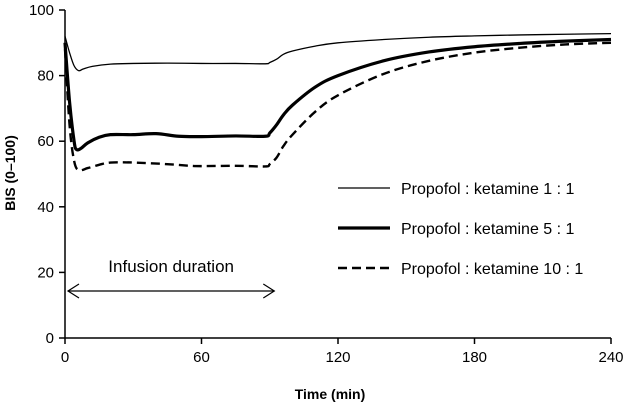  What do you see at coordinates (171, 266) in the screenshot?
I see `infusion-duration-label: Infusion duration` at bounding box center [171, 266].